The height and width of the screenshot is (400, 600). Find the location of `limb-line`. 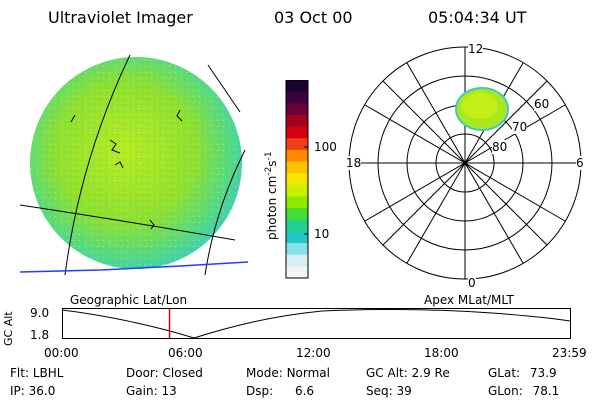

limb-line is located at coordinates (224, 88).